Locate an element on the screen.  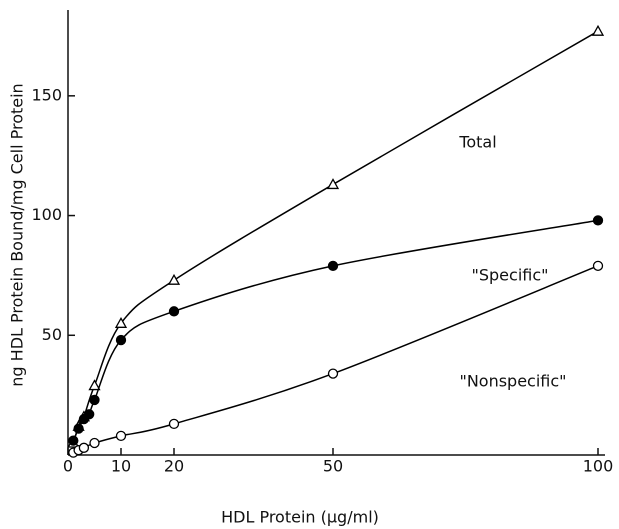
y-tick-label: 100 is located at coordinates (46, 214).